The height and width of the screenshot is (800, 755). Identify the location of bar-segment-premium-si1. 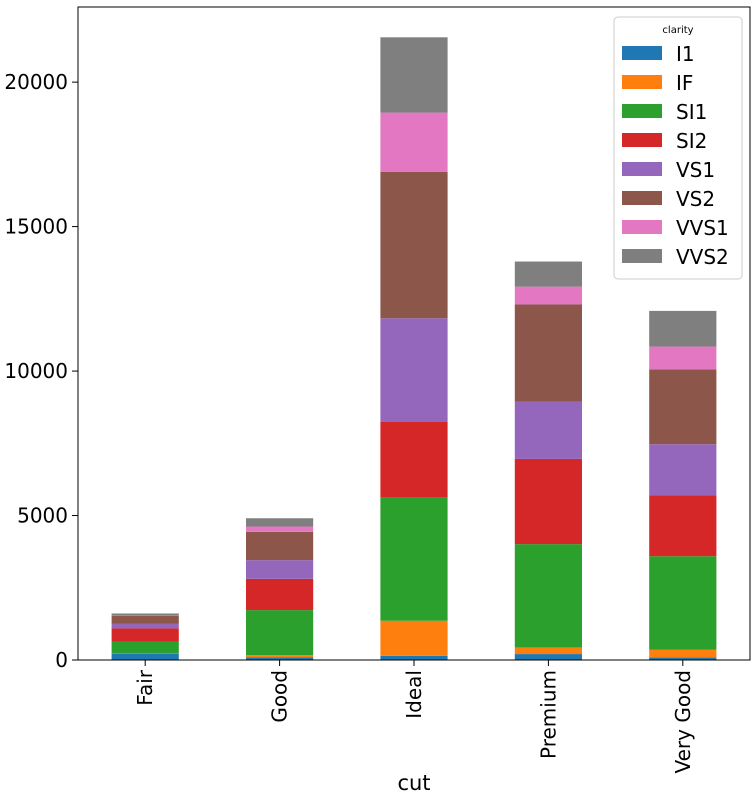
(548, 596).